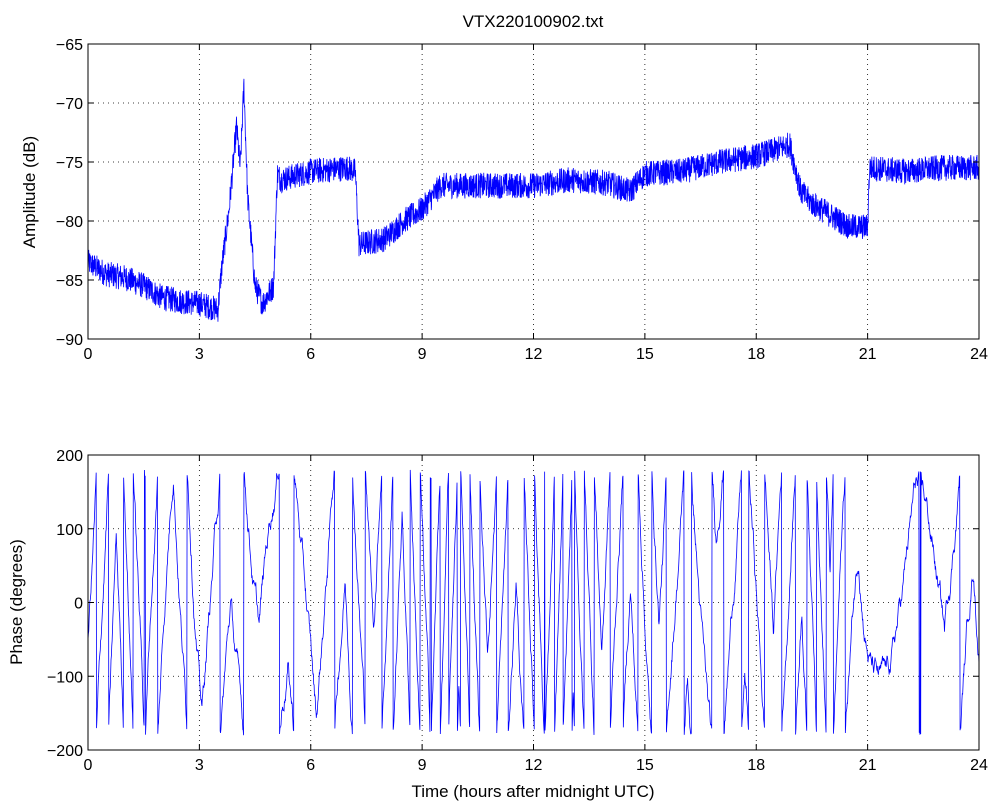  Describe the element at coordinates (310, 765) in the screenshot. I see `phase-xtick-label: 6` at that location.